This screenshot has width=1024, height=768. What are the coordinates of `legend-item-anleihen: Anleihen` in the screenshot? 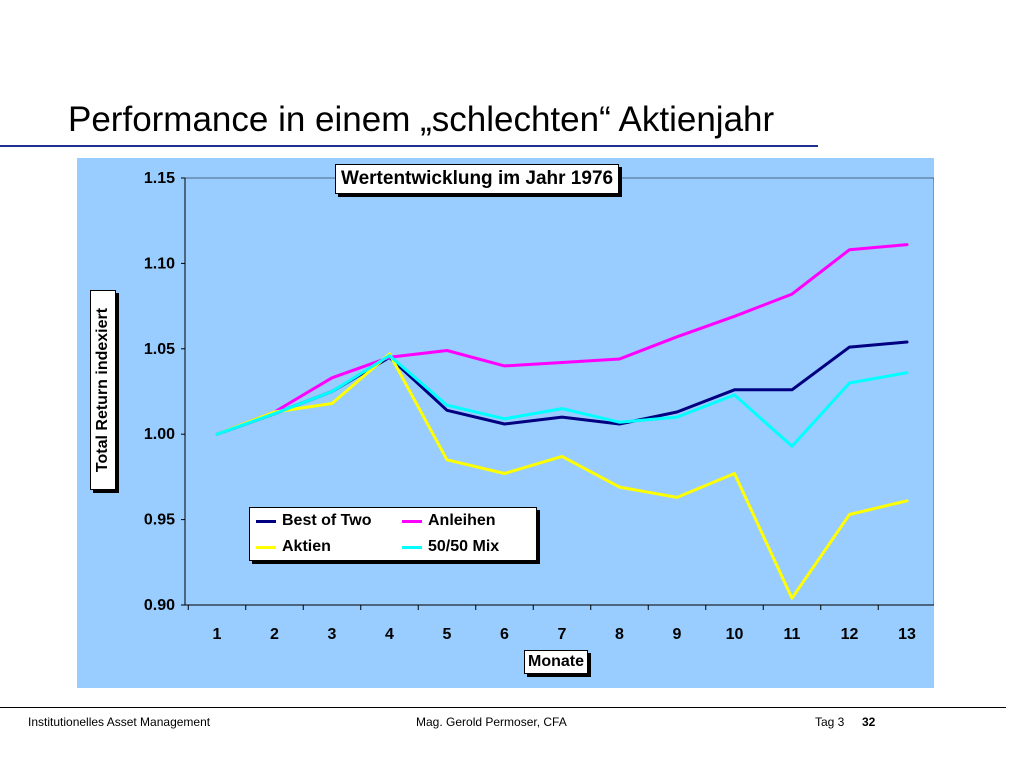 It's located at (449, 521).